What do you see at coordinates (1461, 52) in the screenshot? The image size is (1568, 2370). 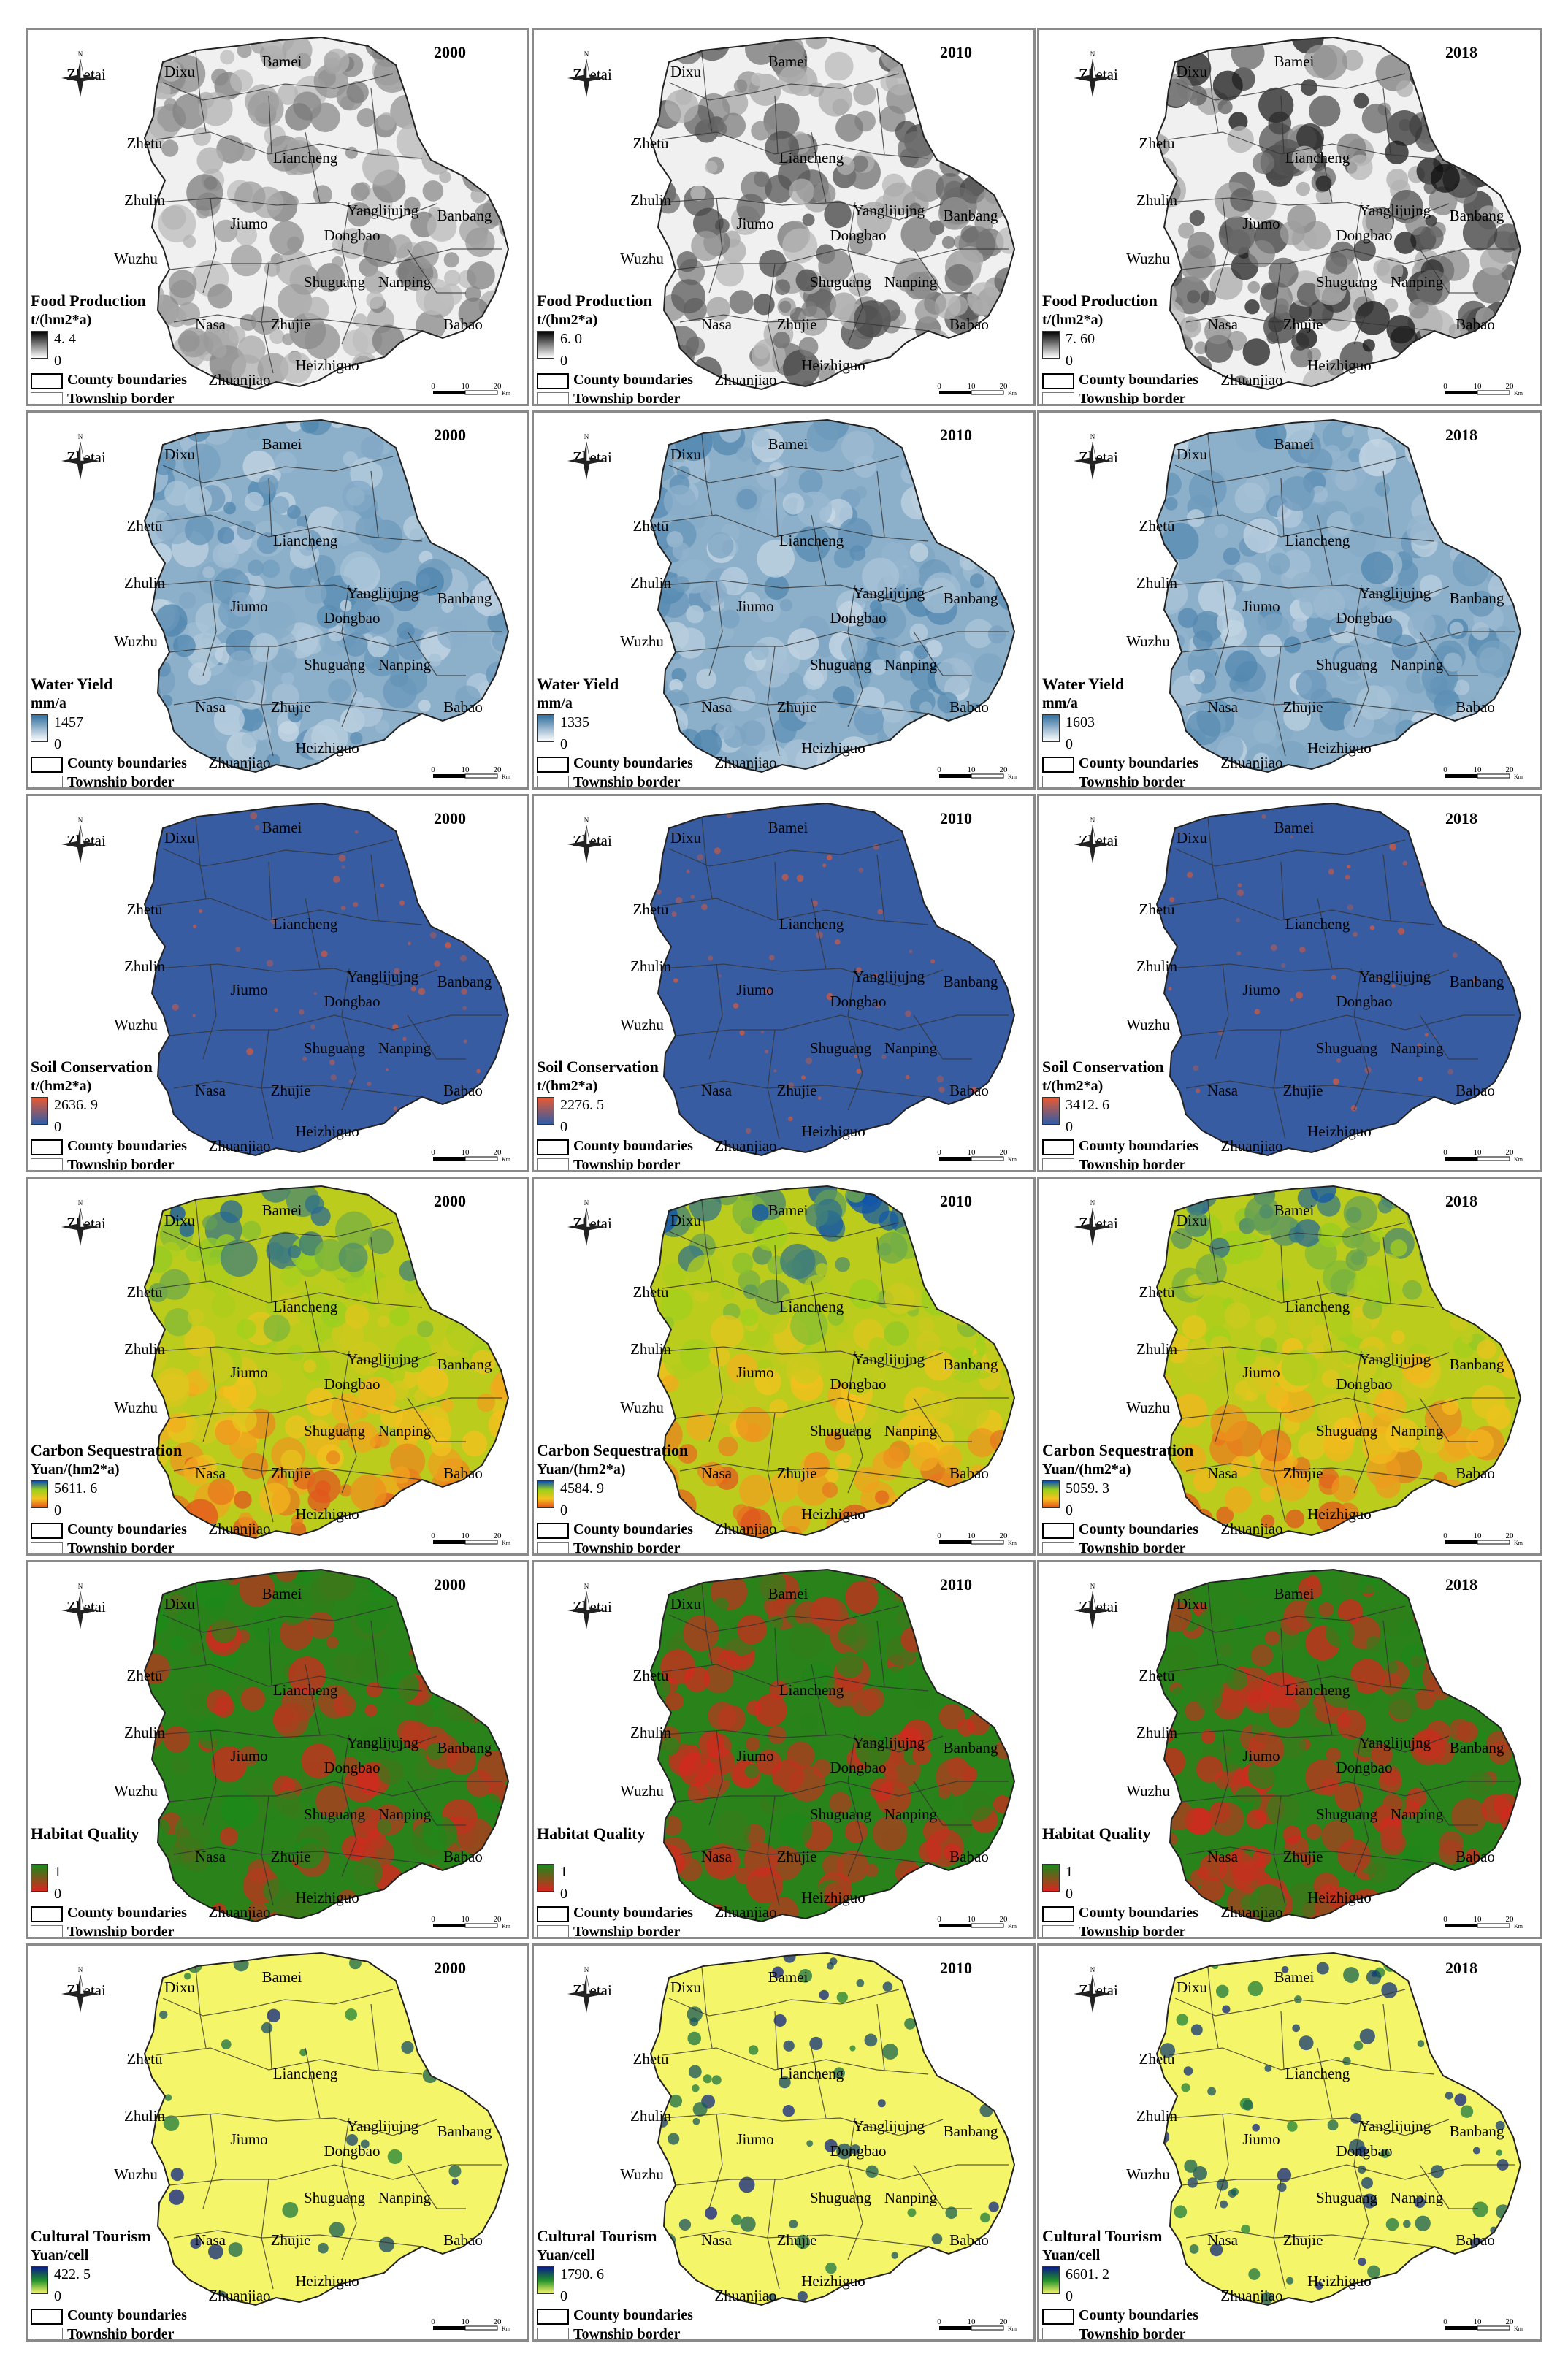 I see `year-label: 2018` at bounding box center [1461, 52].